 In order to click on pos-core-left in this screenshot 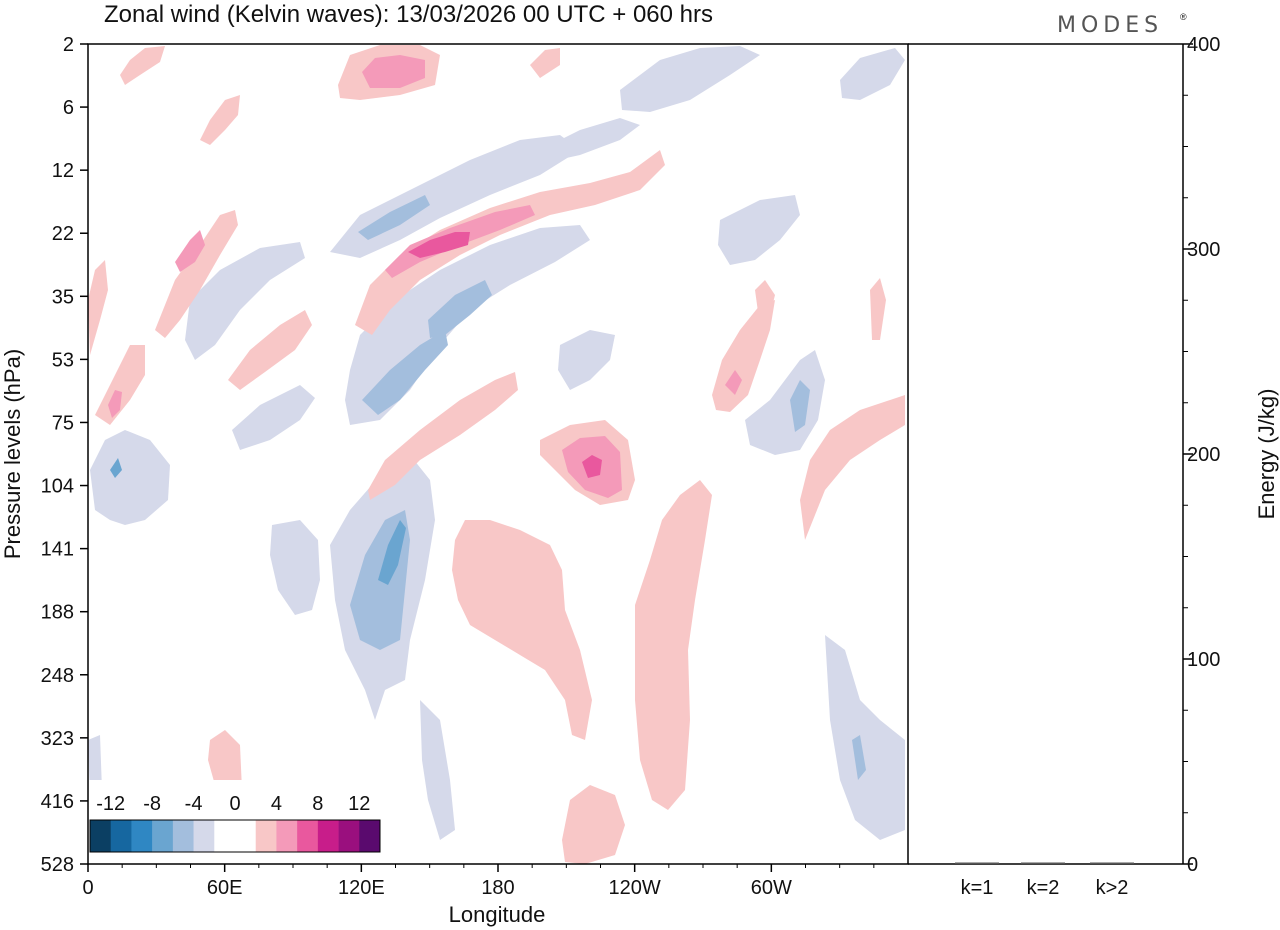, I will do `click(190, 251)`.